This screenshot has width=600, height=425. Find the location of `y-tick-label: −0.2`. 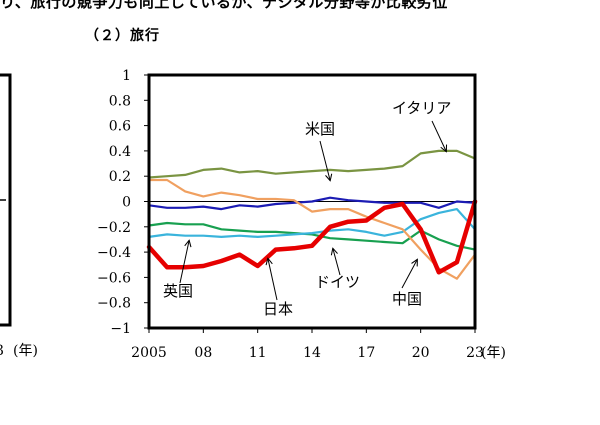

y-tick-label: −0.2 is located at coordinates (114, 228).